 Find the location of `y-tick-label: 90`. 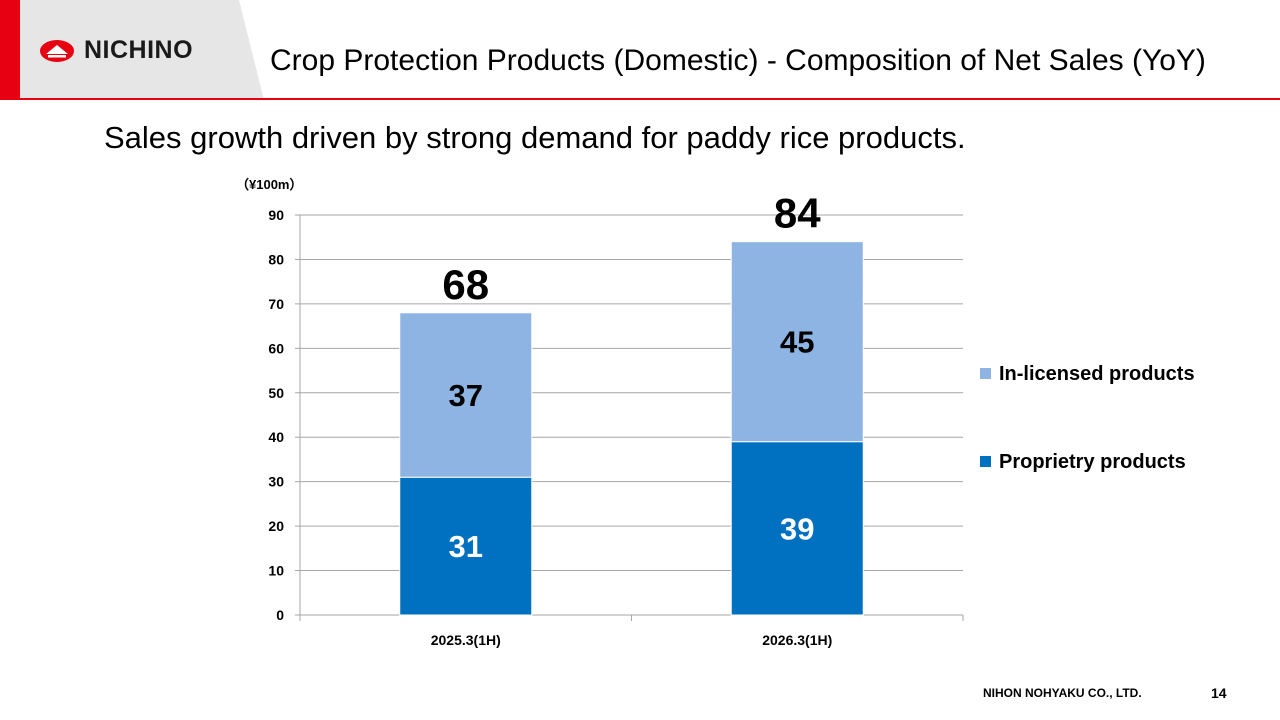

y-tick-label: 90 is located at coordinates (276, 215).